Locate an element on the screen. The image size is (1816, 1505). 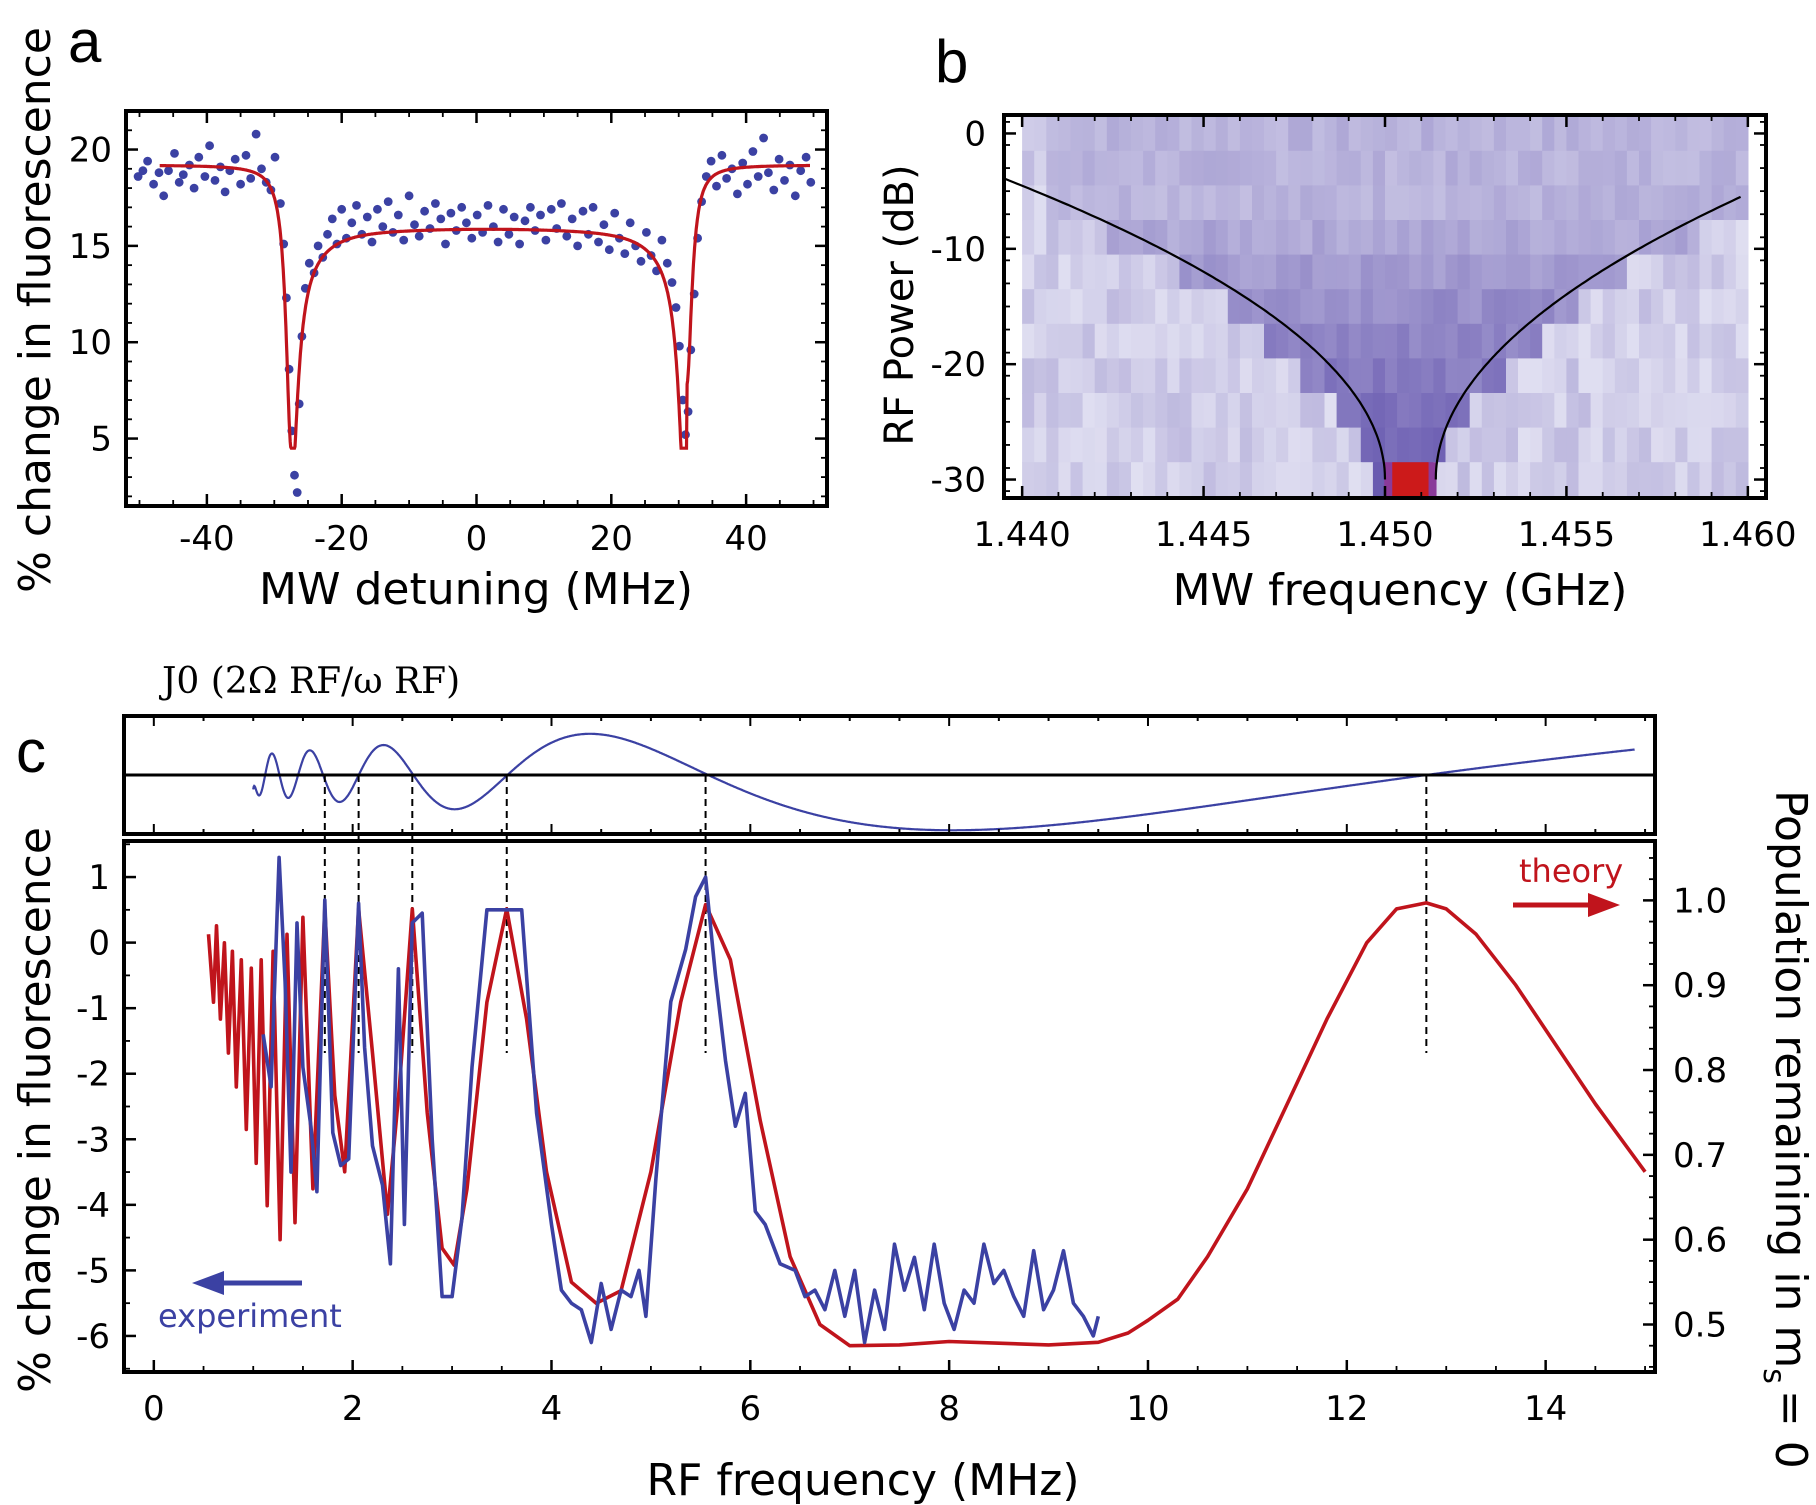
y-tick-label: 10 is located at coordinates (90, 343).